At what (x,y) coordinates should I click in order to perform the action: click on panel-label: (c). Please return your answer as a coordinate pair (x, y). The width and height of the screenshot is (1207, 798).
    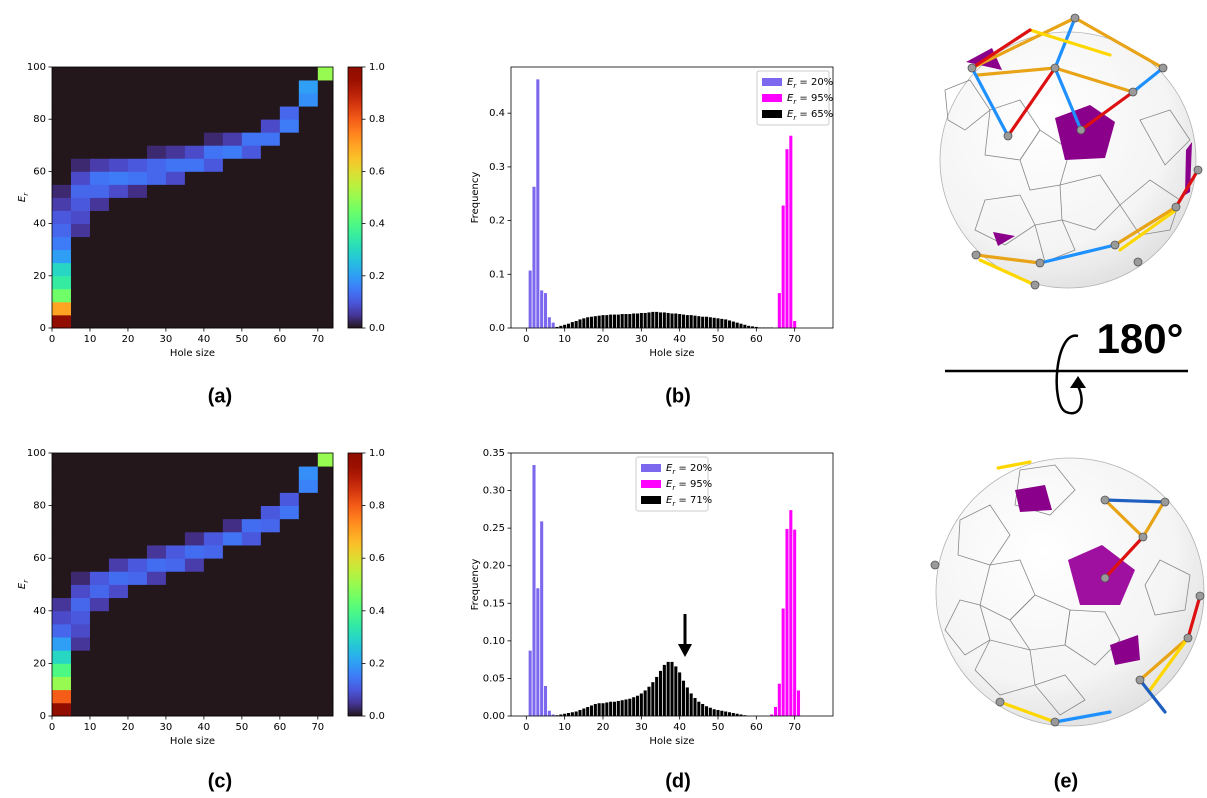
    Looking at the image, I should click on (220, 781).